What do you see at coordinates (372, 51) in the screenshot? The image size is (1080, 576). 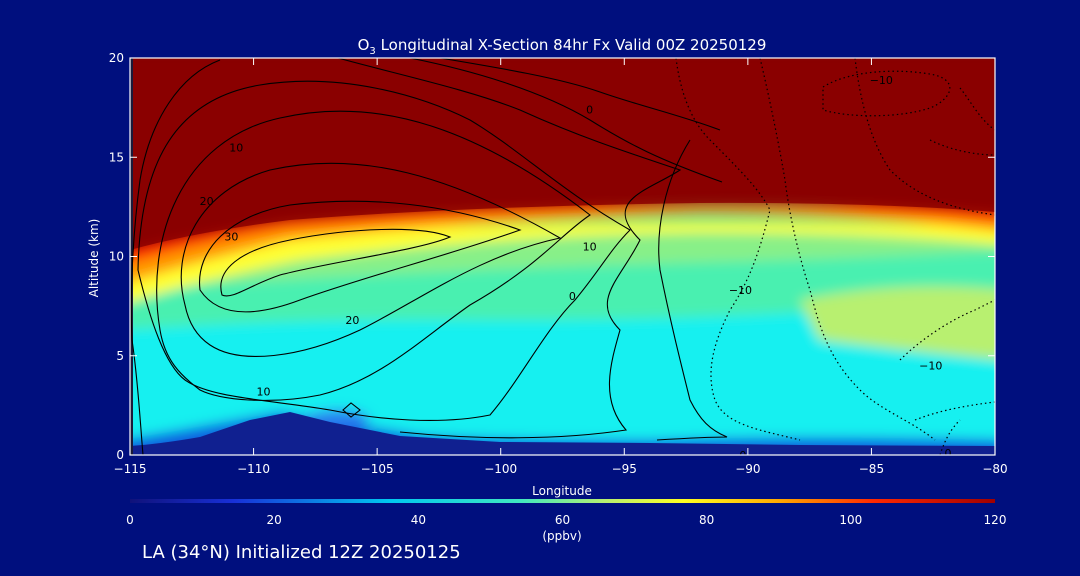 I see `title-subscript: 3` at bounding box center [372, 51].